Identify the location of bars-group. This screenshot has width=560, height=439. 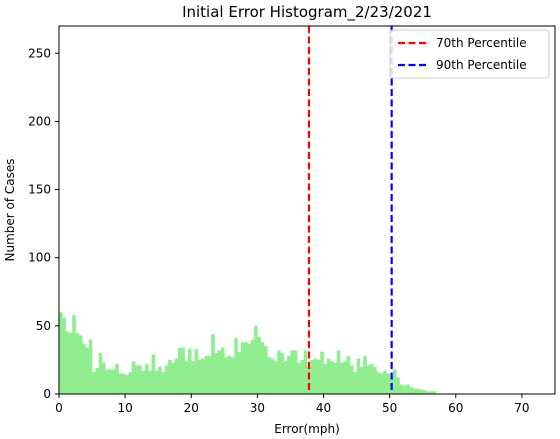
(248, 353).